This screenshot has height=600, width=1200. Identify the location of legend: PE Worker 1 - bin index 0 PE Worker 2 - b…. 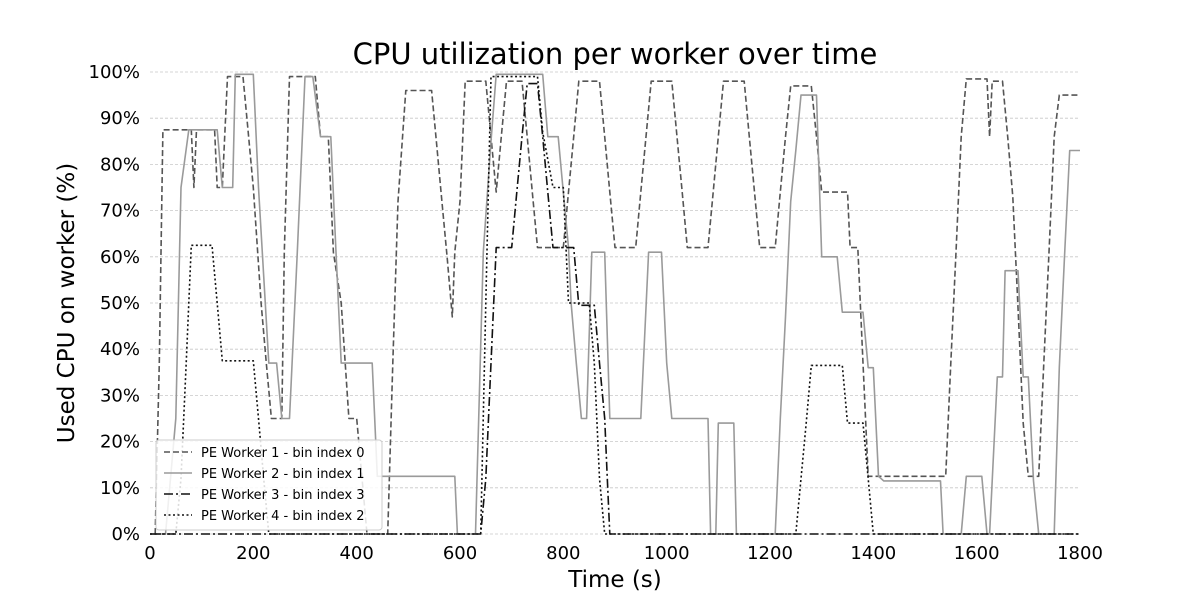
(269, 485).